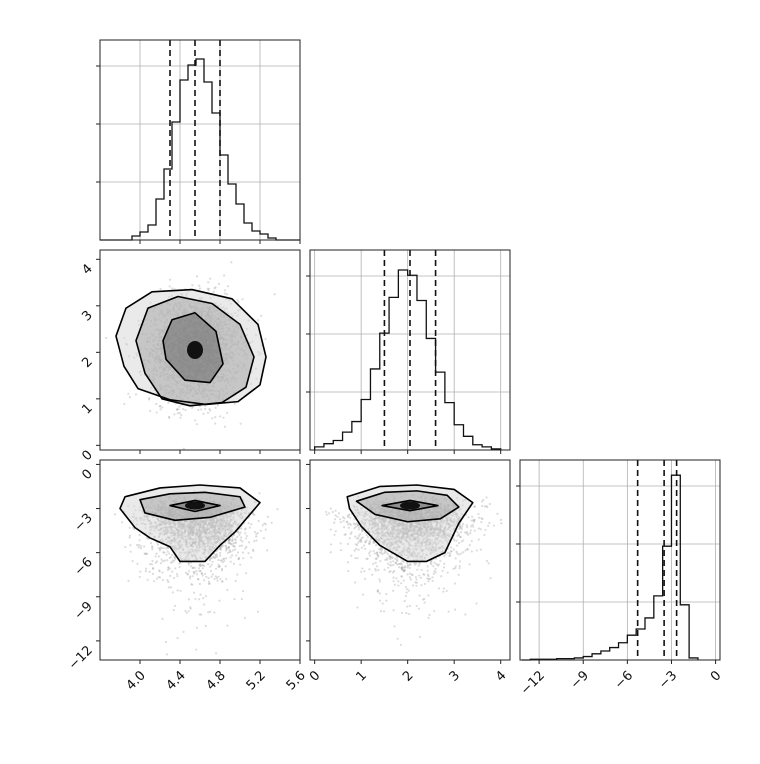 The height and width of the screenshot is (764, 760). Describe the element at coordinates (200, 140) in the screenshot. I see `hist-x-frame` at that location.